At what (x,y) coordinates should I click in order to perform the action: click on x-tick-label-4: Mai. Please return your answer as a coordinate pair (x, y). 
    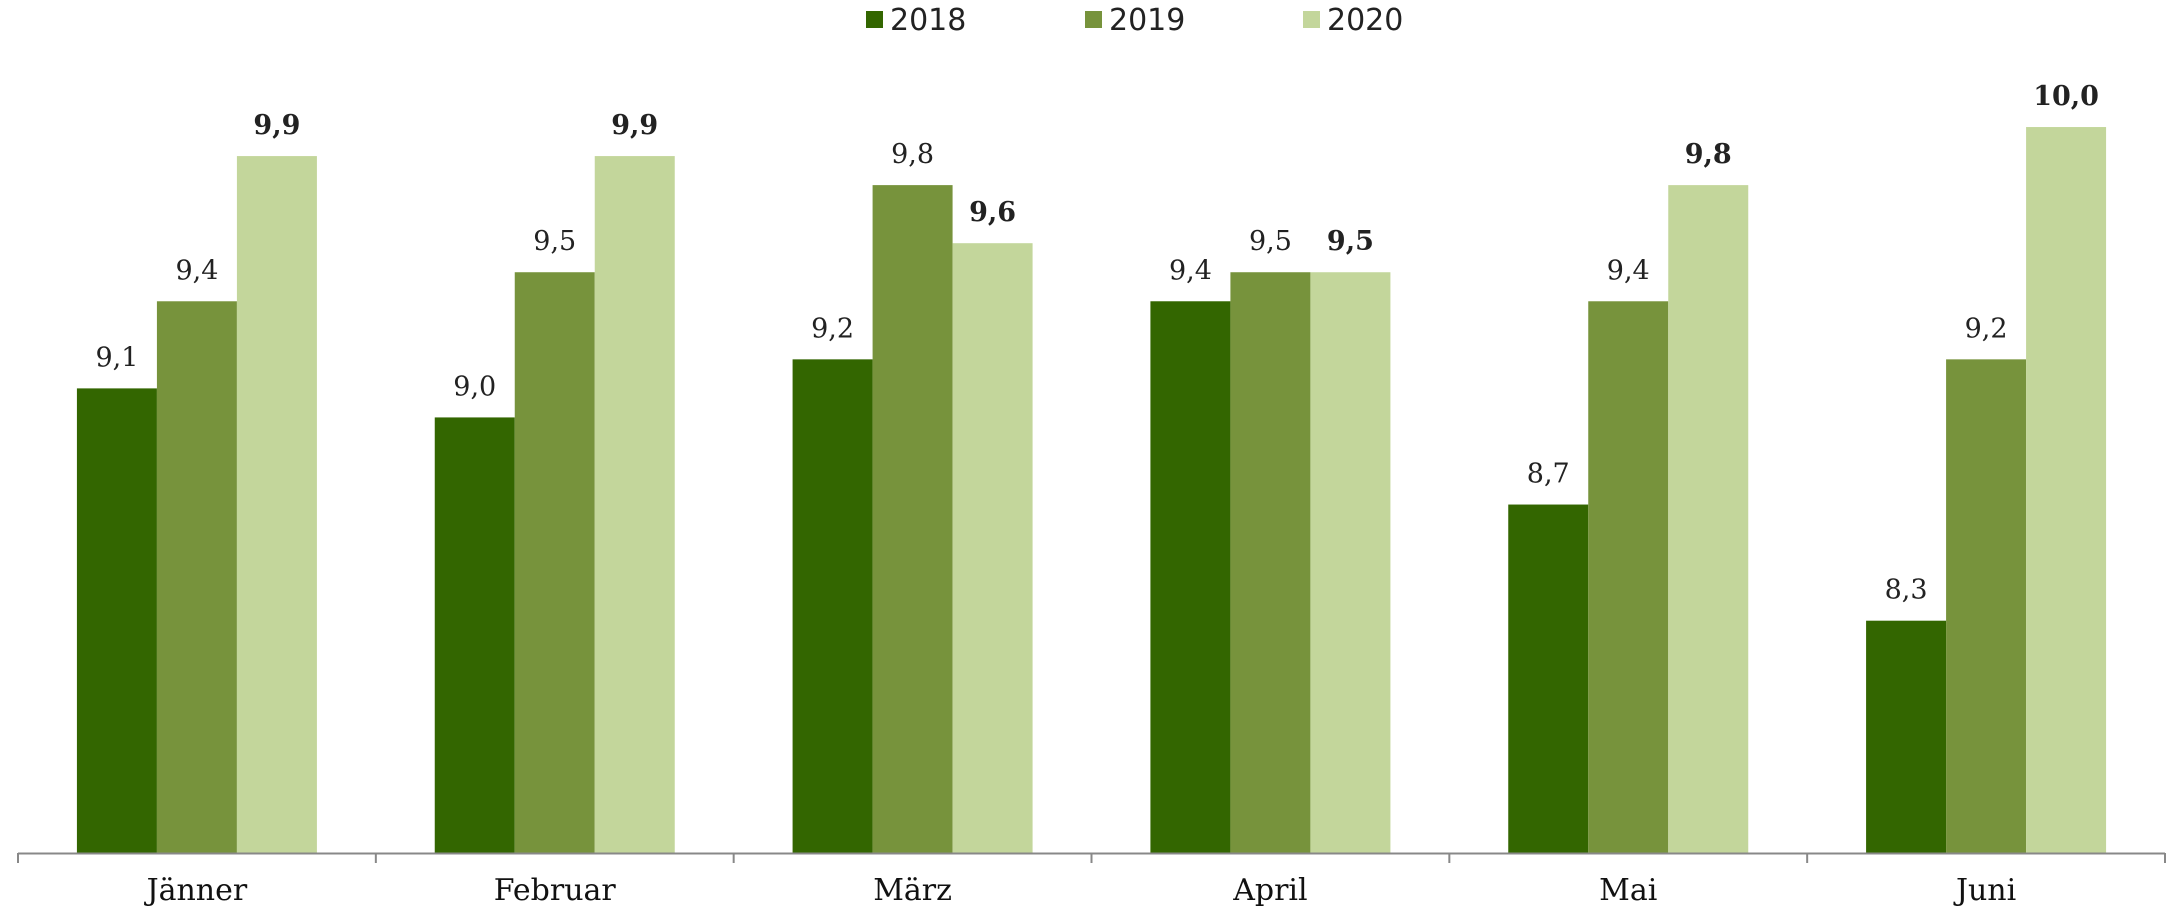
    Looking at the image, I should click on (1628, 890).